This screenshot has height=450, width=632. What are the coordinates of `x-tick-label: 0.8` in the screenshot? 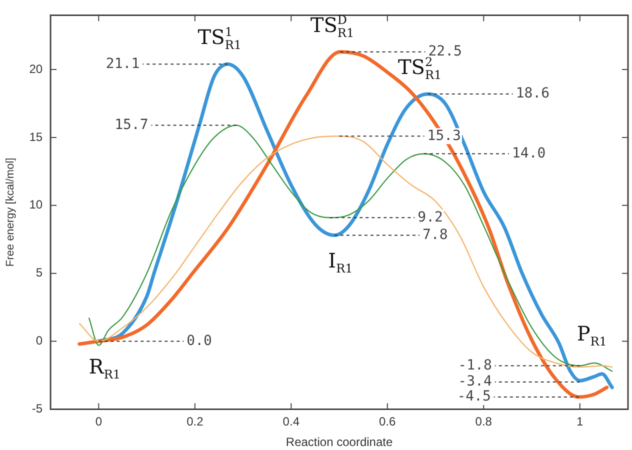 It's located at (483, 421).